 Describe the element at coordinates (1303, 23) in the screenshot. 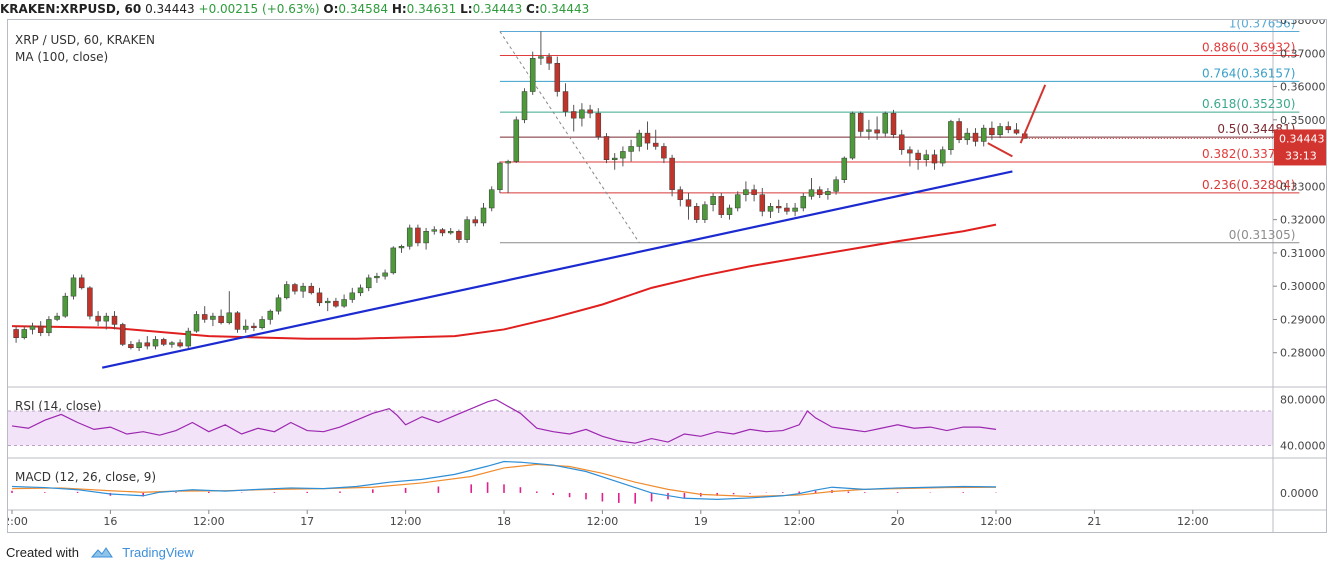

I see `price-axis-label: 0.38000` at that location.